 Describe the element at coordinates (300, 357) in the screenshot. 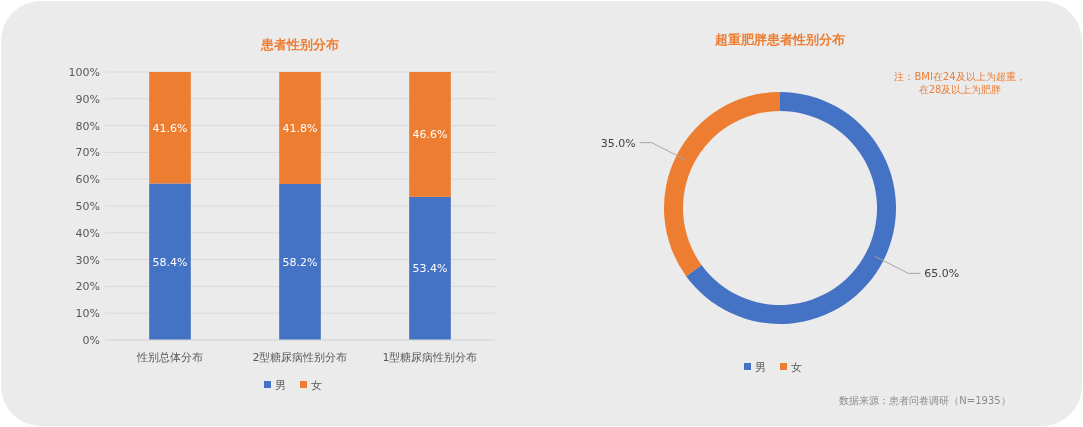

I see `x-tick-label: 2型糖尿病性别分布` at that location.